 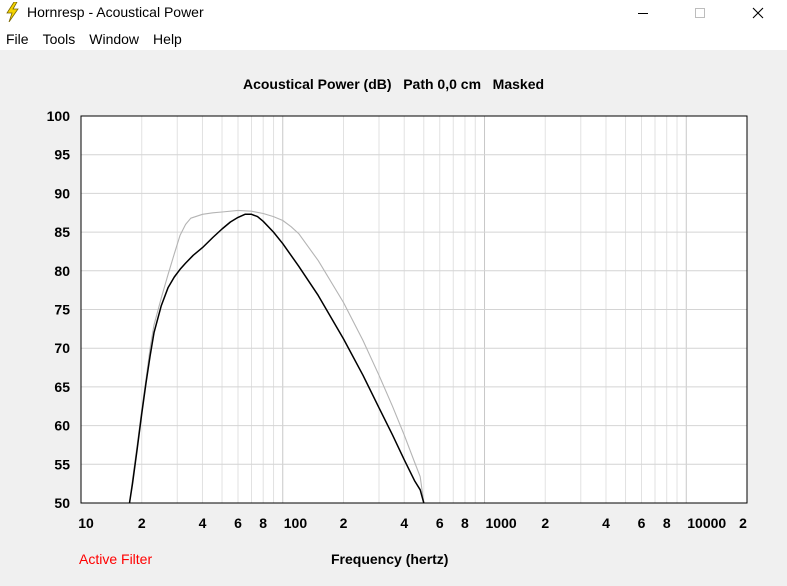 I want to click on minimize-button, so click(x=643, y=13).